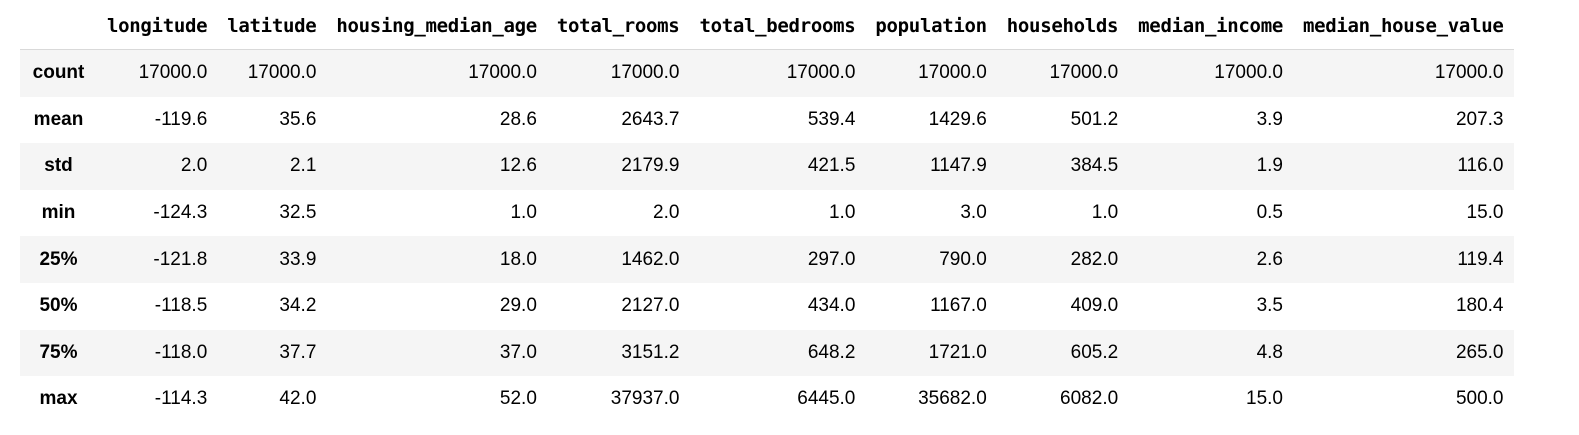 This screenshot has height=435, width=1579. I want to click on column-header-population: population, so click(931, 26).